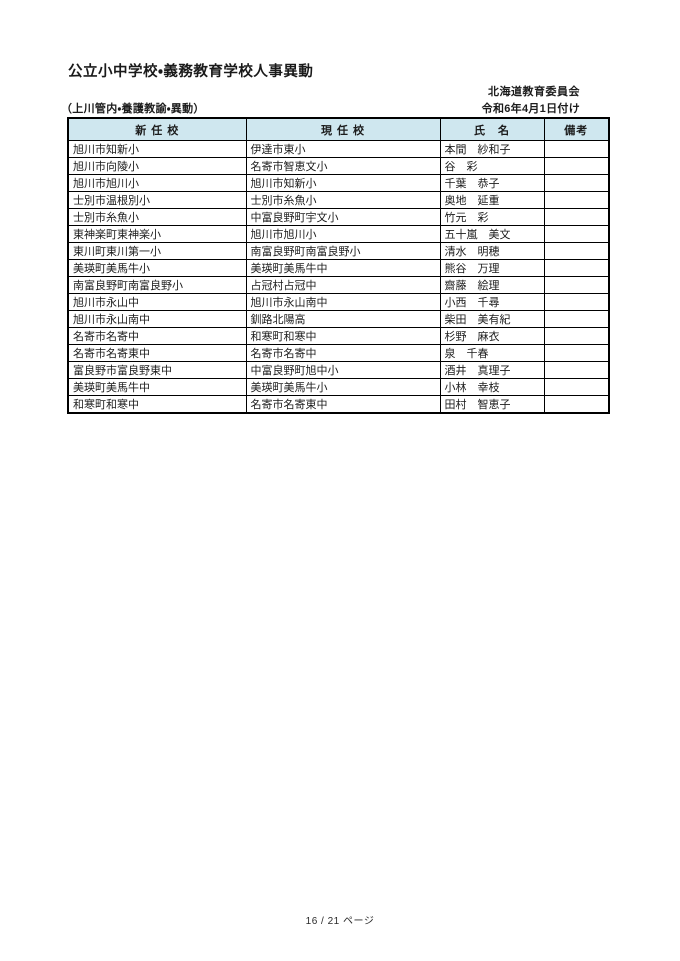  What do you see at coordinates (343, 302) in the screenshot?
I see `cell-current-school: 旭川市永山南中` at bounding box center [343, 302].